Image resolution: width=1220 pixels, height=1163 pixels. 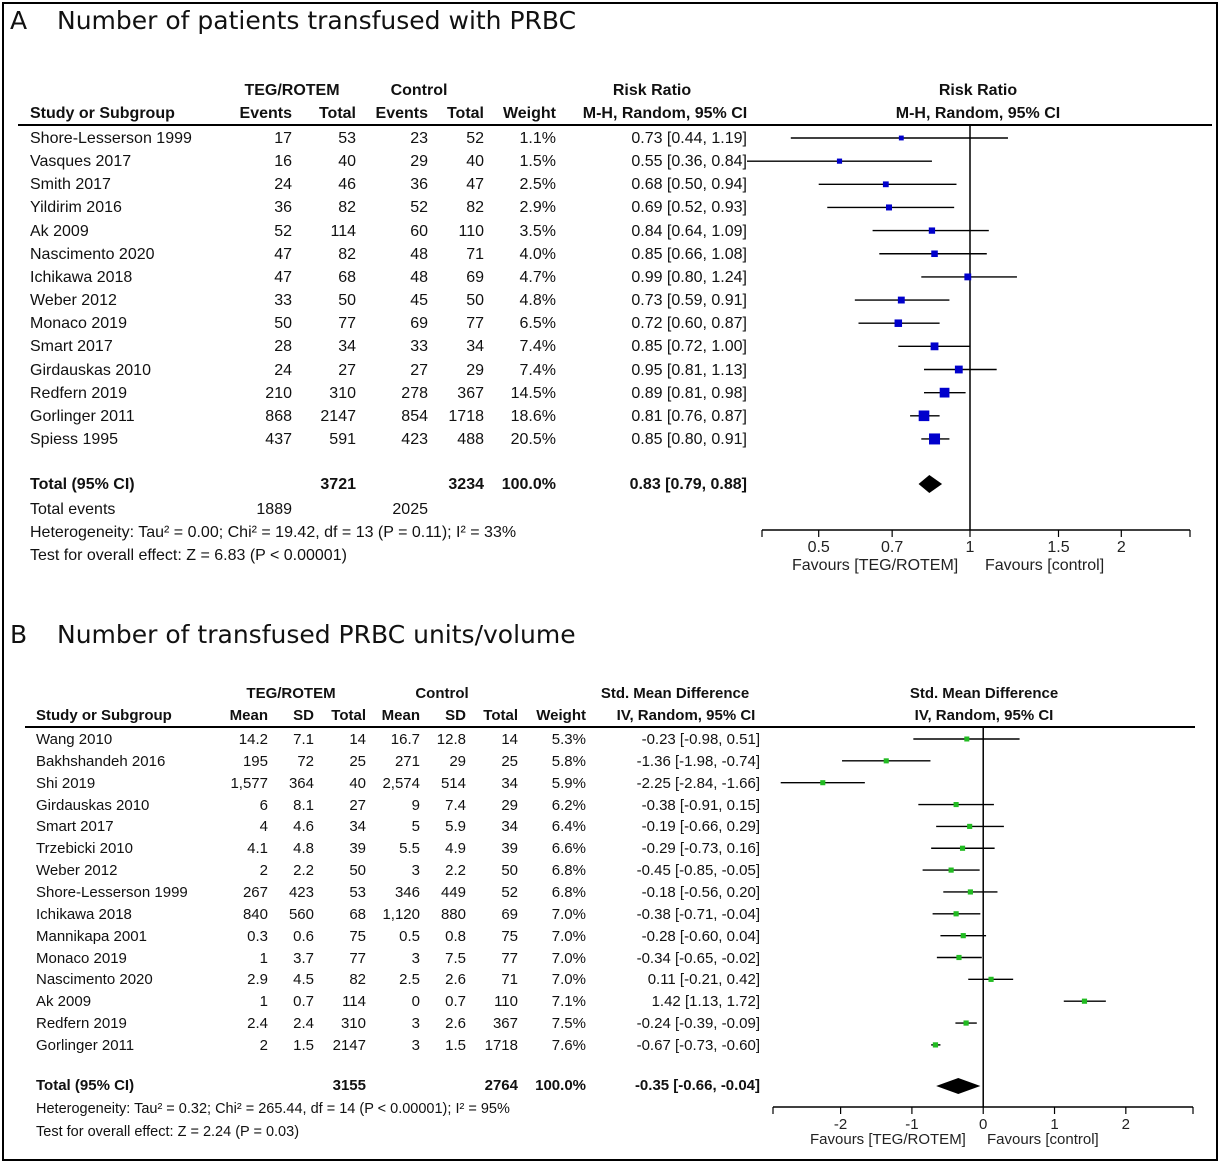 What do you see at coordinates (1043, 1139) in the screenshot?
I see `favours-right-b: Favours [control]` at bounding box center [1043, 1139].